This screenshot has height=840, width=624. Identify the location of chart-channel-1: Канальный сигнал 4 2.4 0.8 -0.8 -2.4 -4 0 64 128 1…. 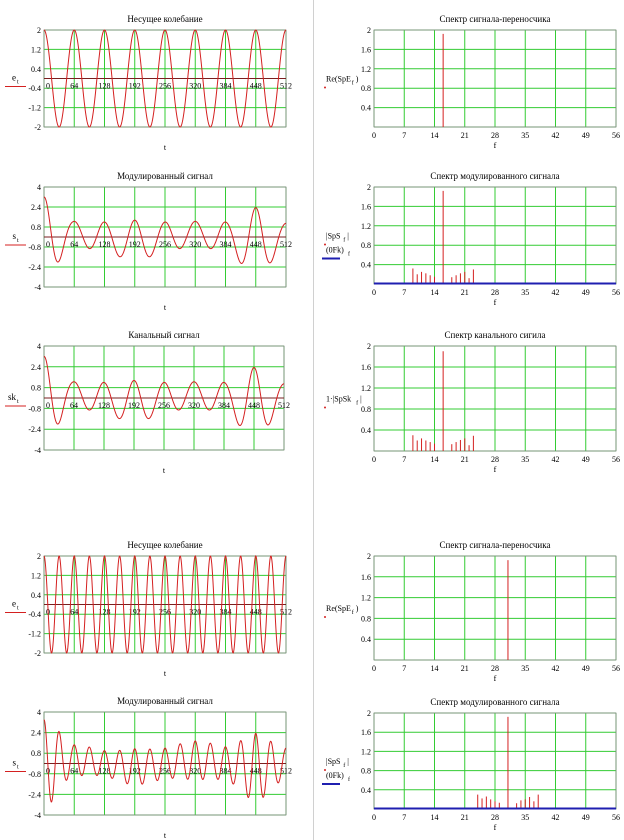
(147, 402).